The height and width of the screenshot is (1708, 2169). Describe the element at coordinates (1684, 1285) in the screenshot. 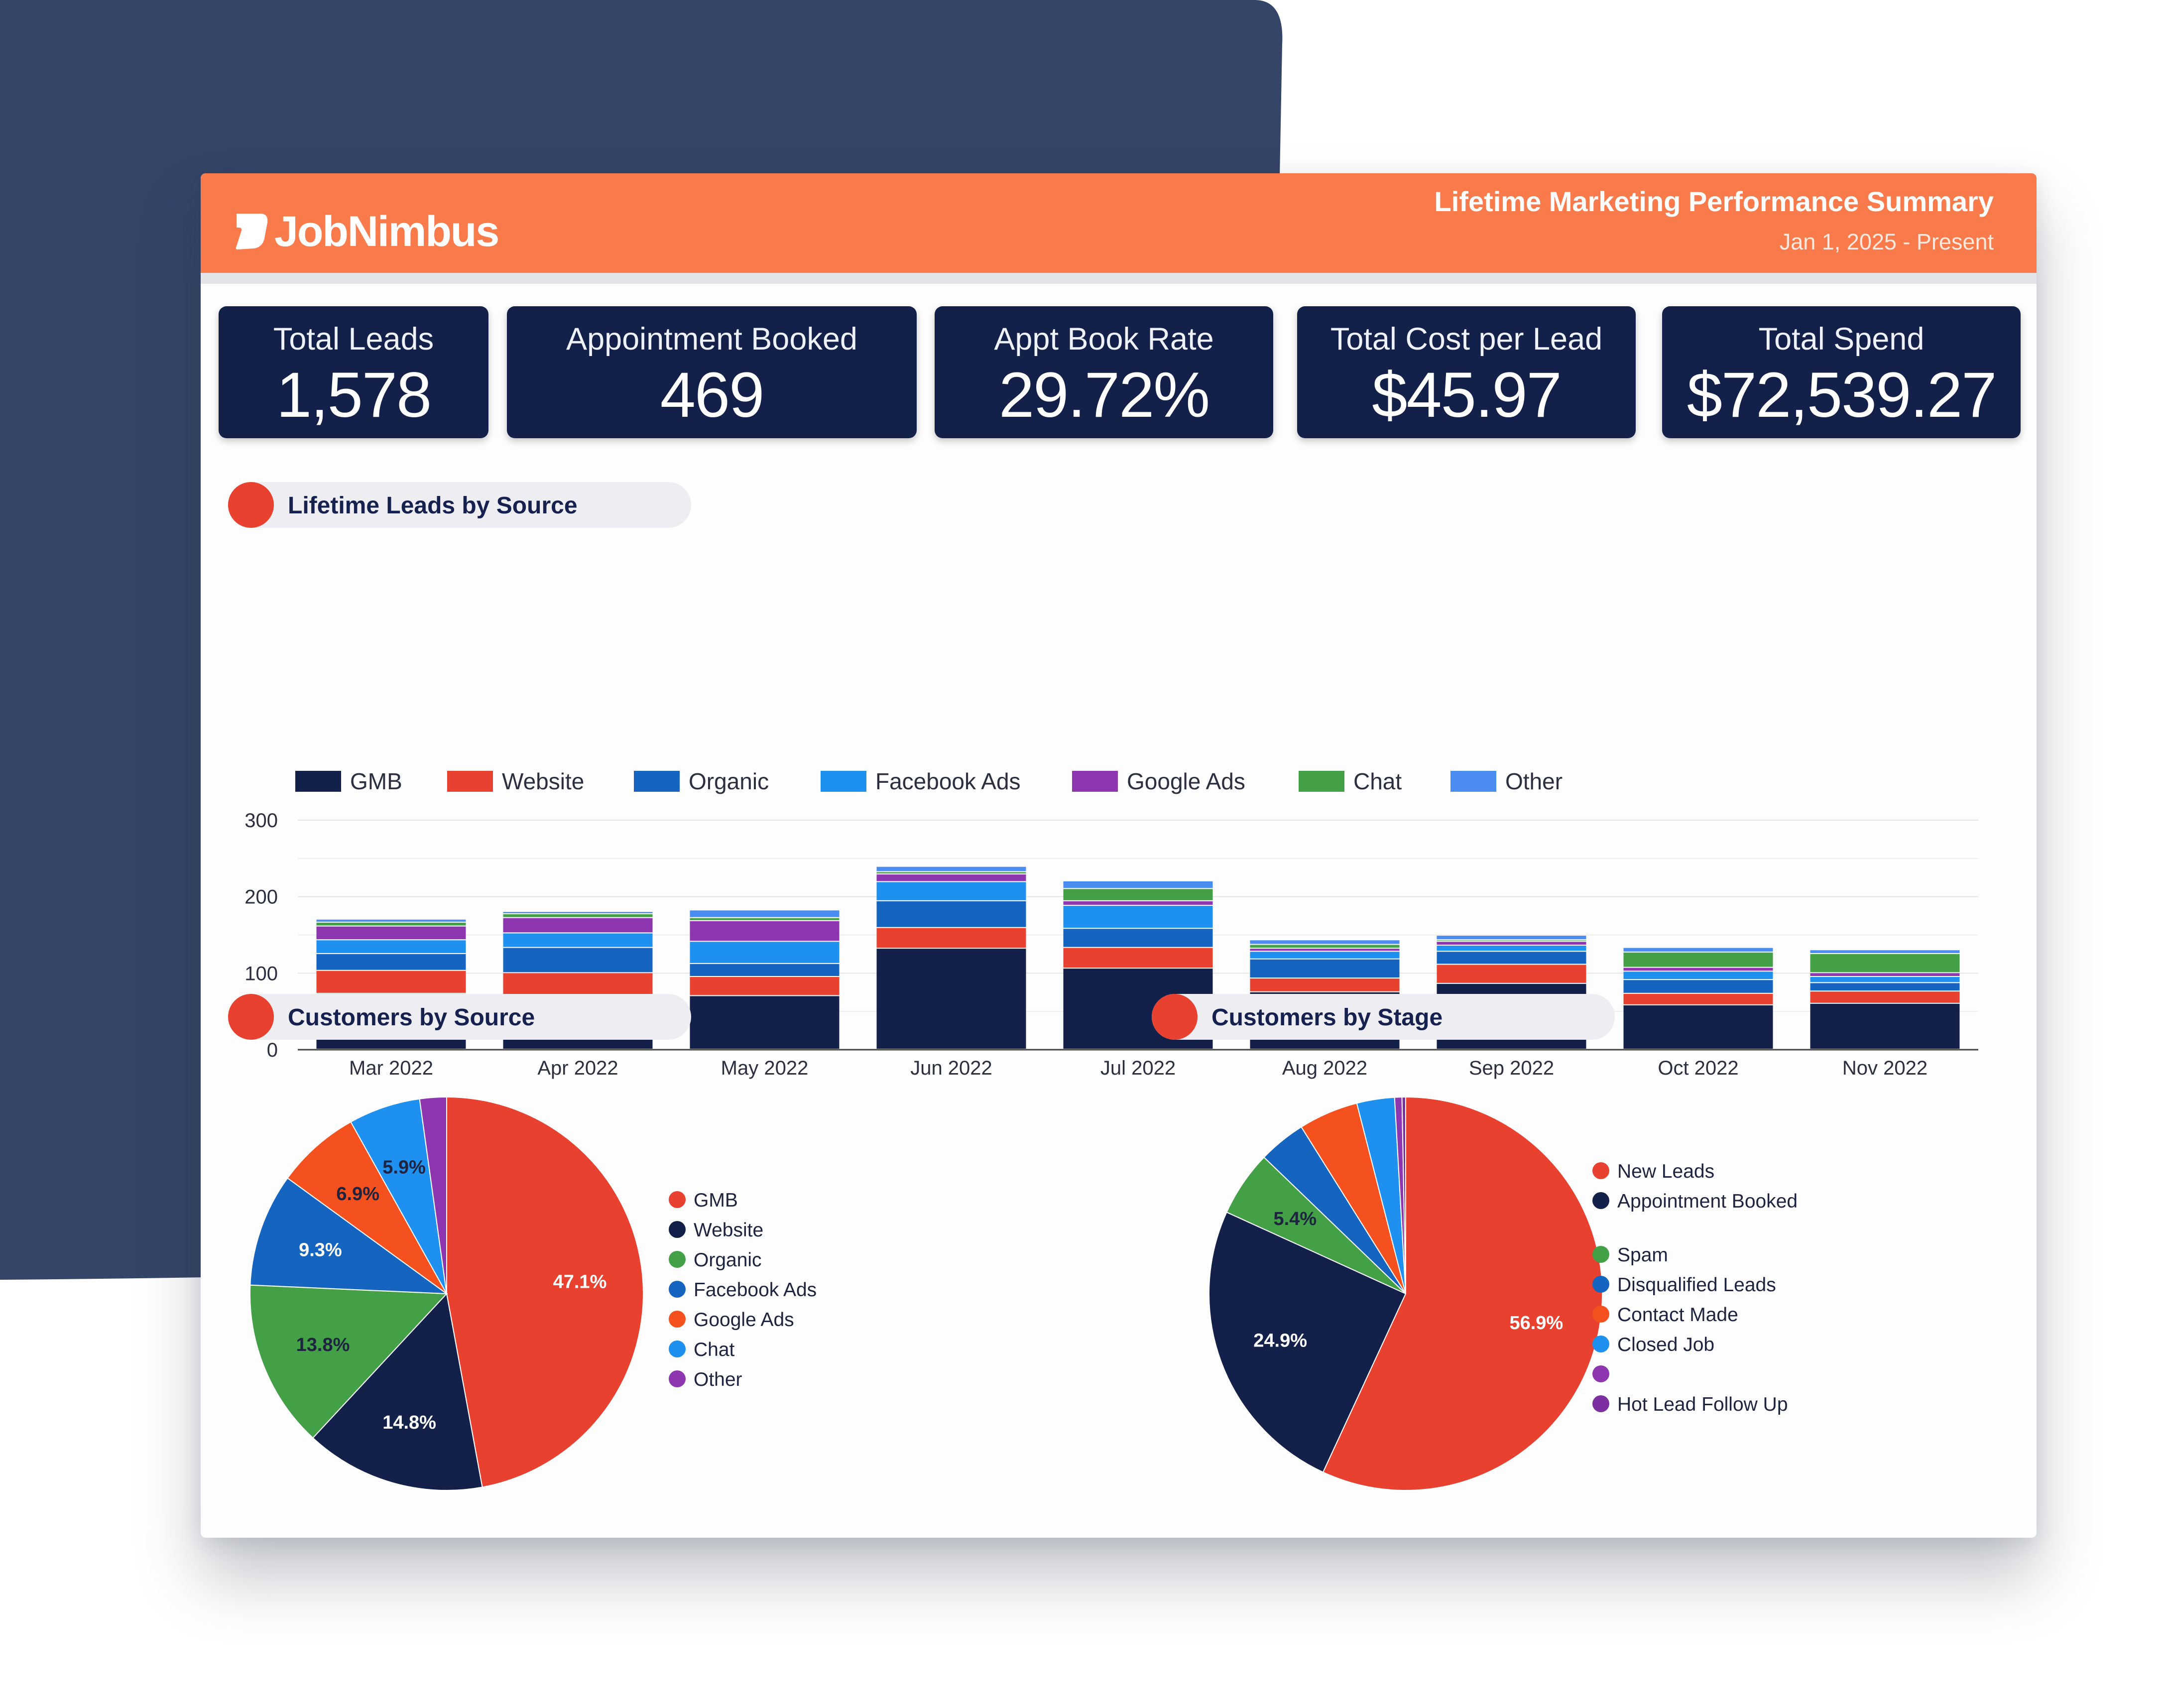

I see `legend-item-disqualified-leads: Disqualified Leads` at that location.